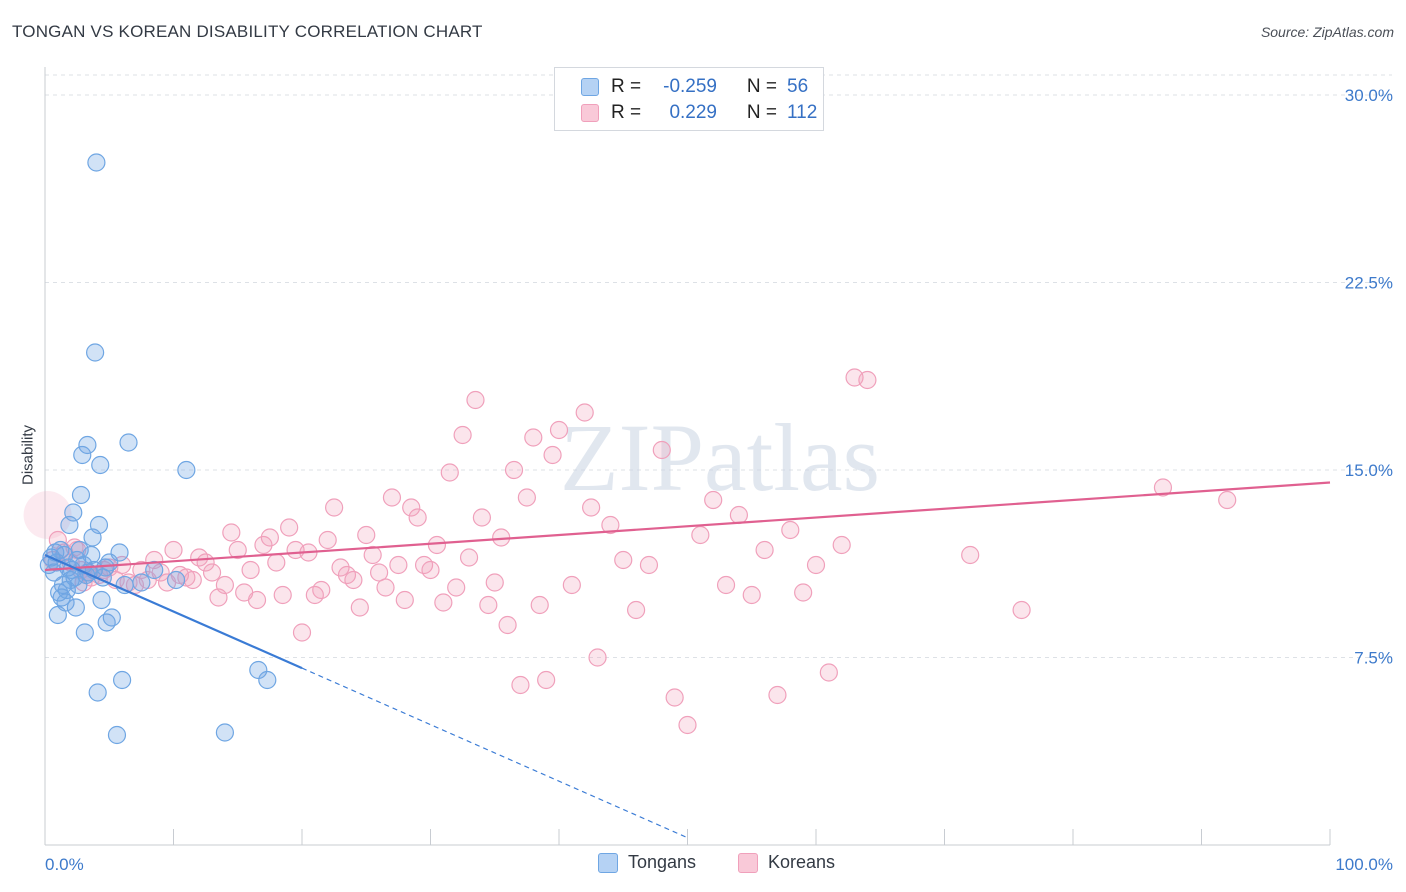 The width and height of the screenshot is (1406, 892). Describe the element at coordinates (1364, 864) in the screenshot. I see `x-tick-label: 100.0%` at that location.